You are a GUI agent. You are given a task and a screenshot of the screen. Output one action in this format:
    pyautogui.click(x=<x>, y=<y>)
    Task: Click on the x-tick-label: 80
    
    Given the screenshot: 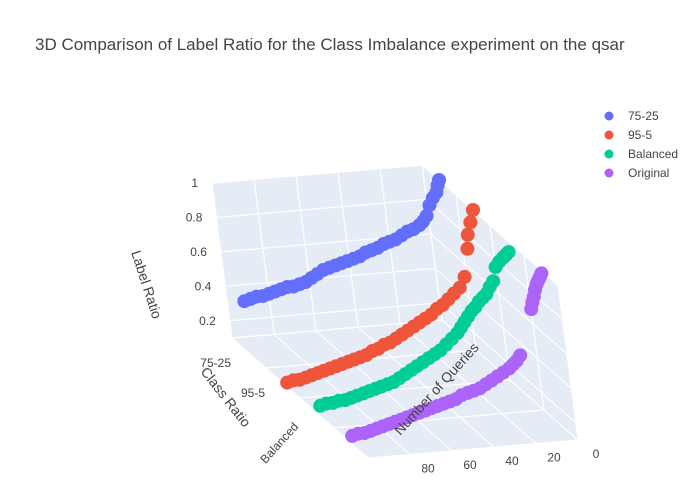 What is the action you would take?
    pyautogui.click(x=428, y=468)
    